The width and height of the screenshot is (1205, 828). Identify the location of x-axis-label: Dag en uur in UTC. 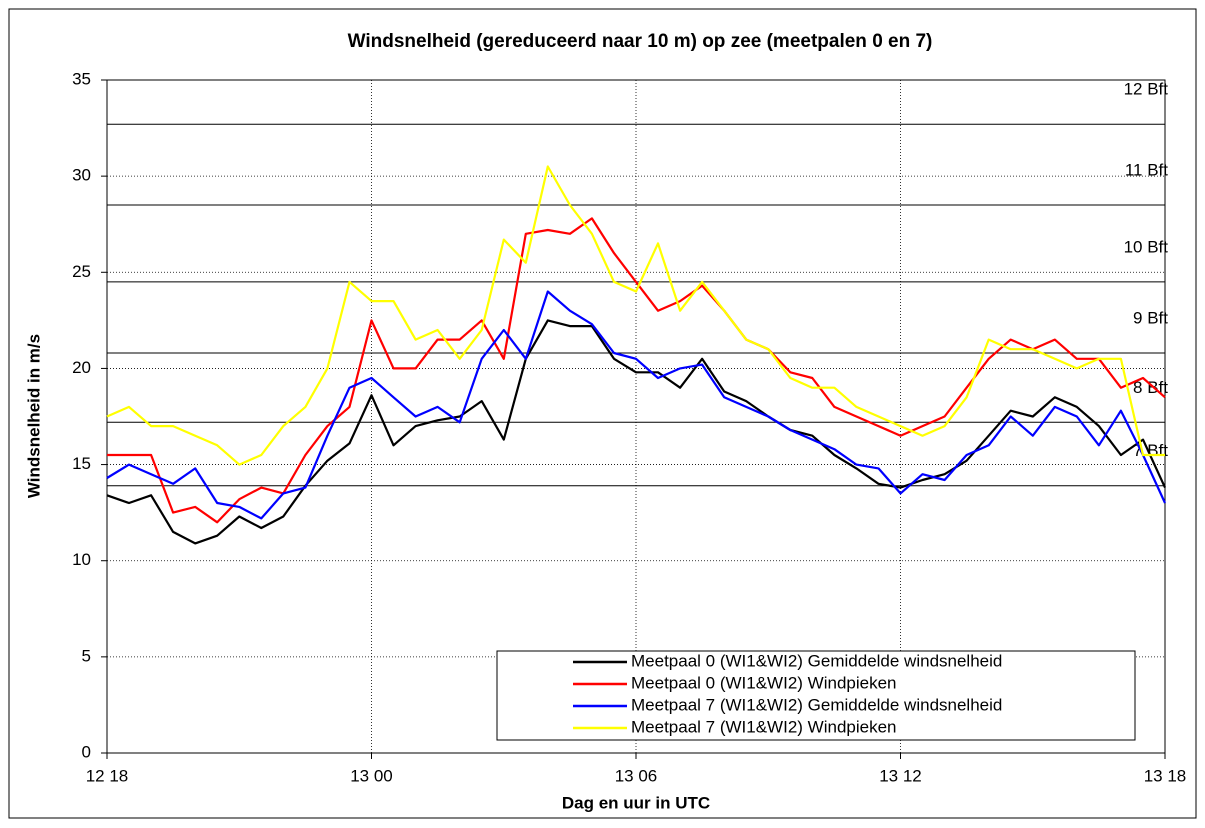
(636, 802).